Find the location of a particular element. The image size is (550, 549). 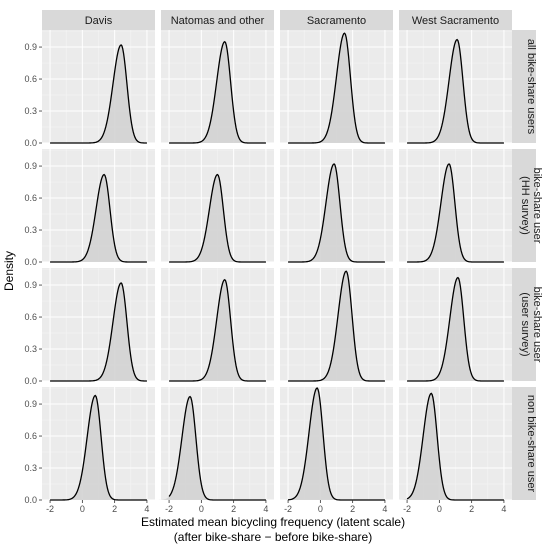

row-strip-label: all bike-share users is located at coordinates (531, 87).